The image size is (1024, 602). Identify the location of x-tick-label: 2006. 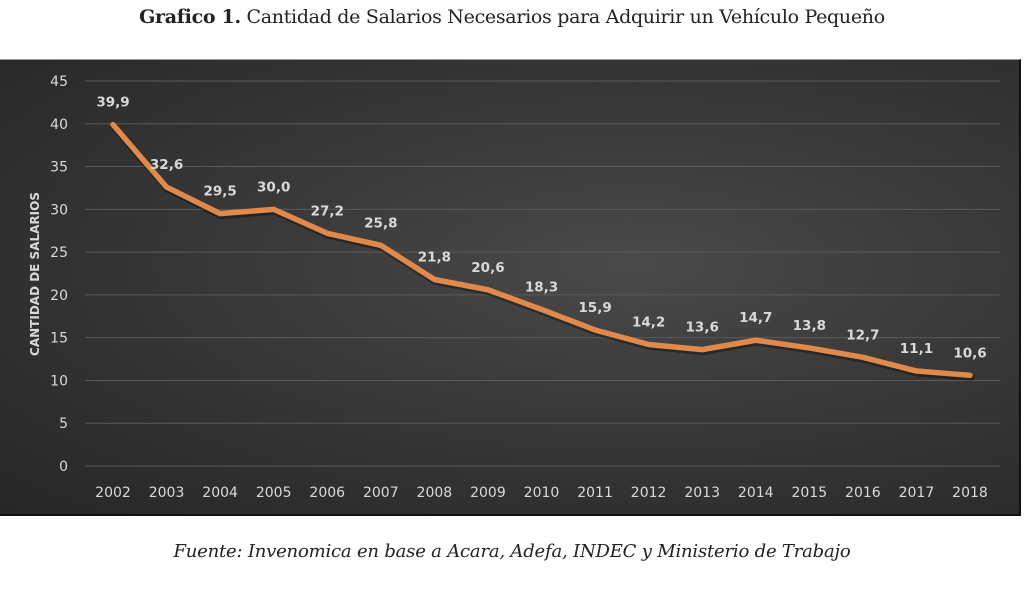
(327, 493).